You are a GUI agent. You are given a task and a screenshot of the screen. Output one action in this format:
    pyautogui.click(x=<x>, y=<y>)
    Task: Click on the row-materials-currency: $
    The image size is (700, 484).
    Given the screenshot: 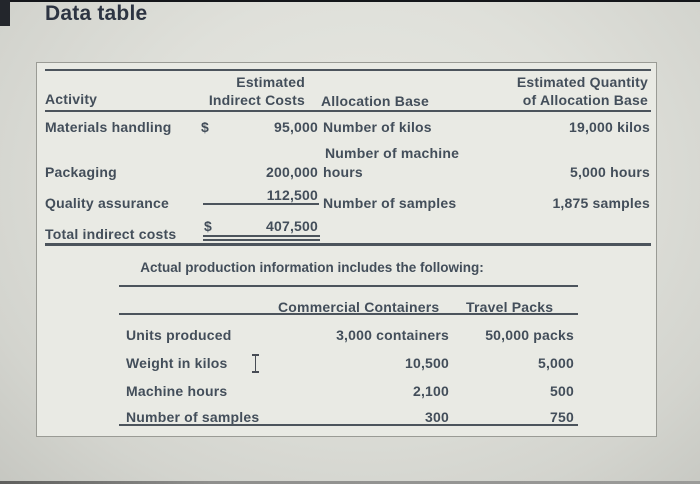 What is the action you would take?
    pyautogui.click(x=205, y=127)
    